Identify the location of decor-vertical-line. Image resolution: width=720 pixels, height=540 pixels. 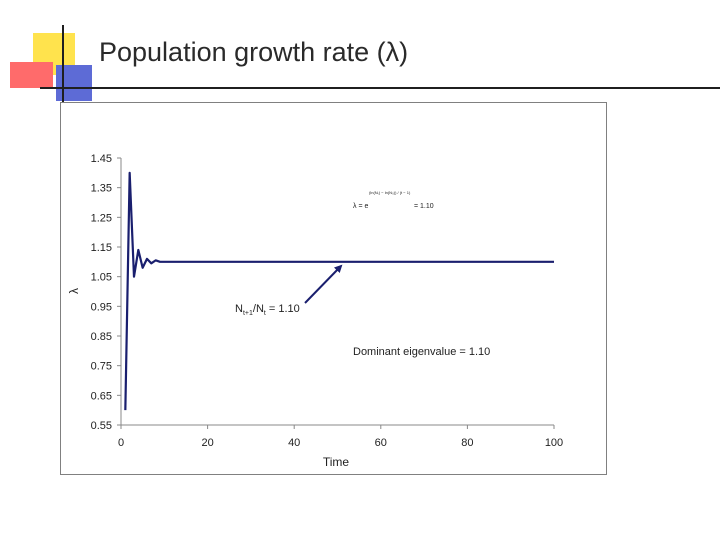
(63, 65).